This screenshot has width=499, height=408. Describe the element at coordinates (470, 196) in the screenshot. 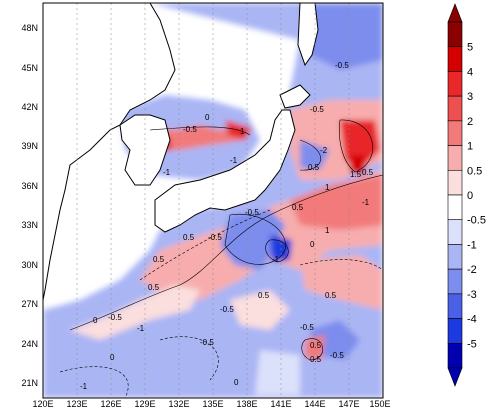

I see `colorbar-level-label: 0` at that location.